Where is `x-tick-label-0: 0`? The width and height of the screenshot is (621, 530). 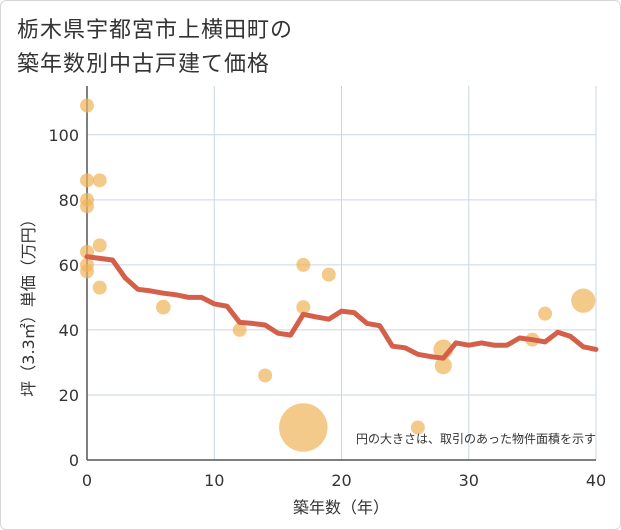 x-tick-label-0: 0 is located at coordinates (87, 480).